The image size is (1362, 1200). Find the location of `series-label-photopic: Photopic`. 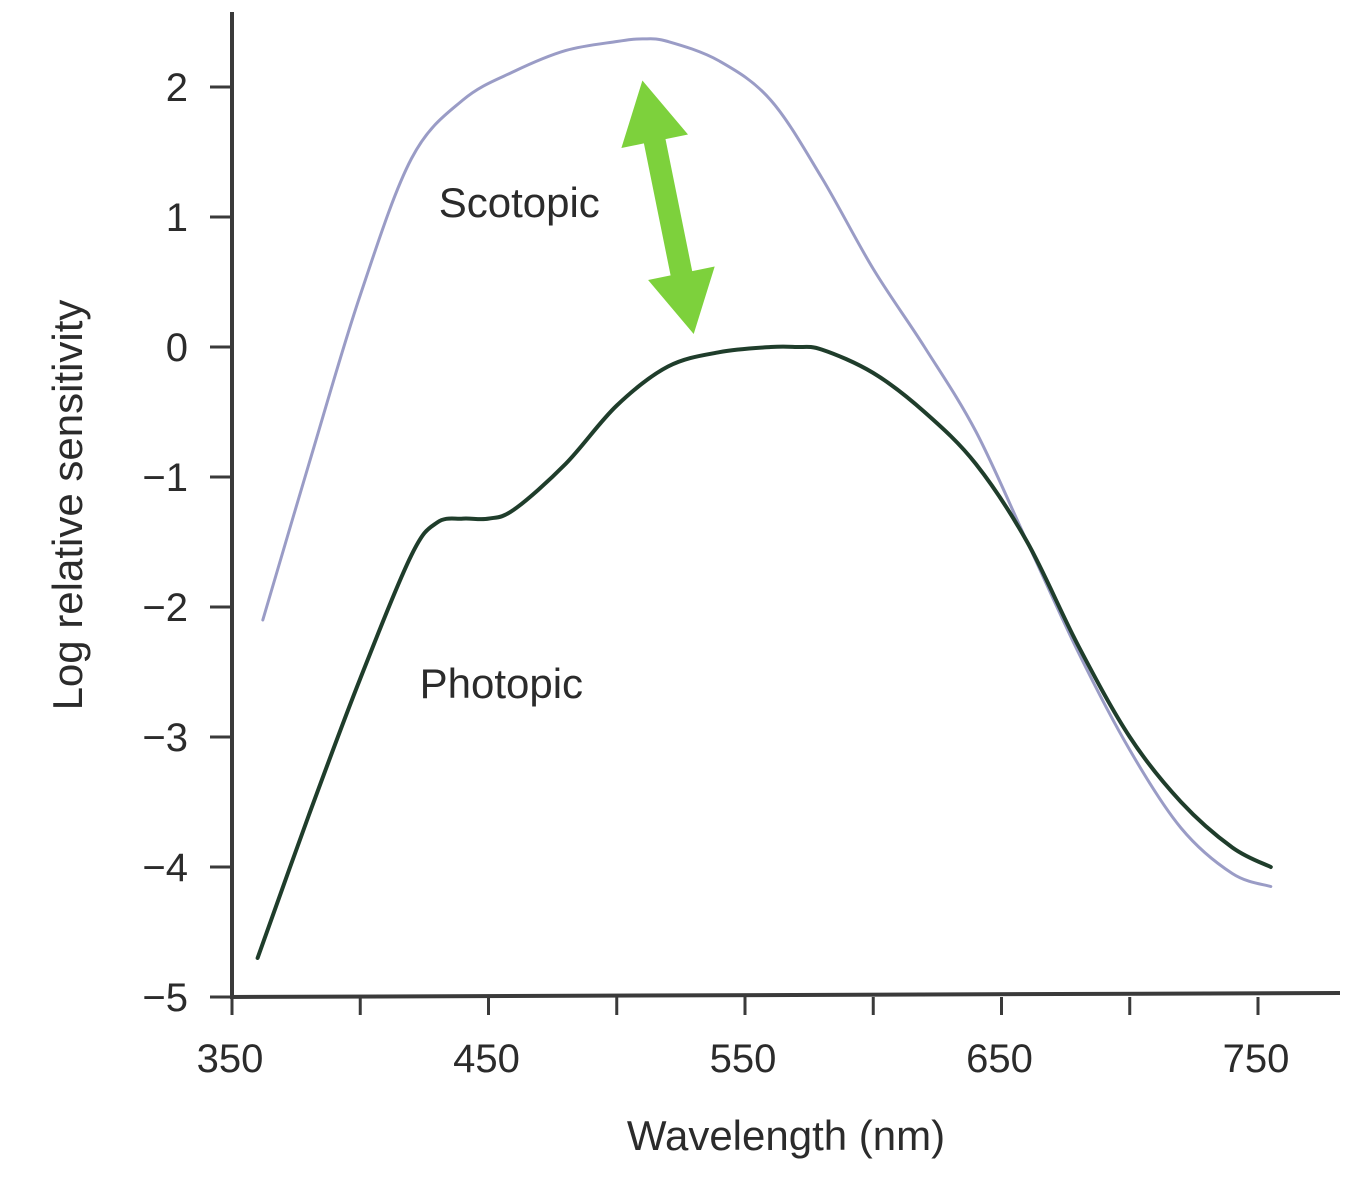

series-label-photopic: Photopic is located at coordinates (501, 683).